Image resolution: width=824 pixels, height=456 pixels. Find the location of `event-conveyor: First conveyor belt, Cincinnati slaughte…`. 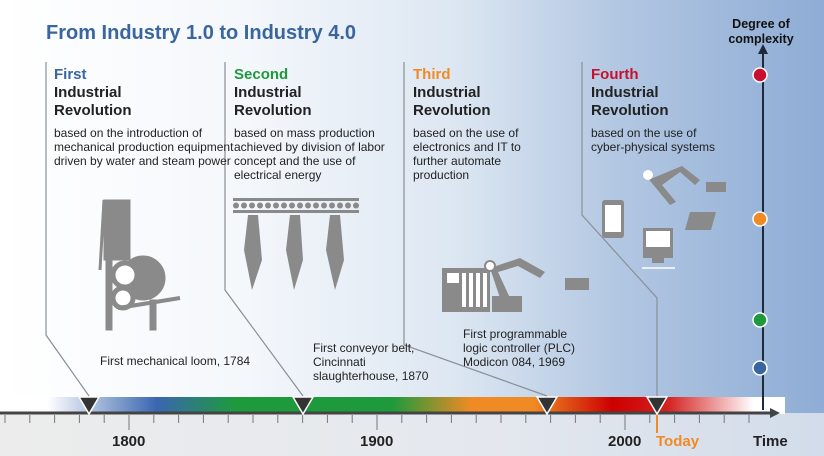

event-conveyor: First conveyor belt, Cincinnati slaughte… is located at coordinates (371, 362).